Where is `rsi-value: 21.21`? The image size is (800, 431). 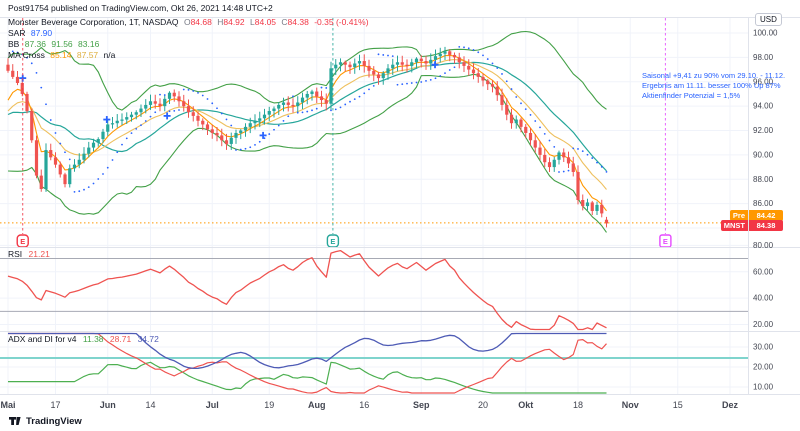
rsi-value: 21.21 is located at coordinates (39, 254).